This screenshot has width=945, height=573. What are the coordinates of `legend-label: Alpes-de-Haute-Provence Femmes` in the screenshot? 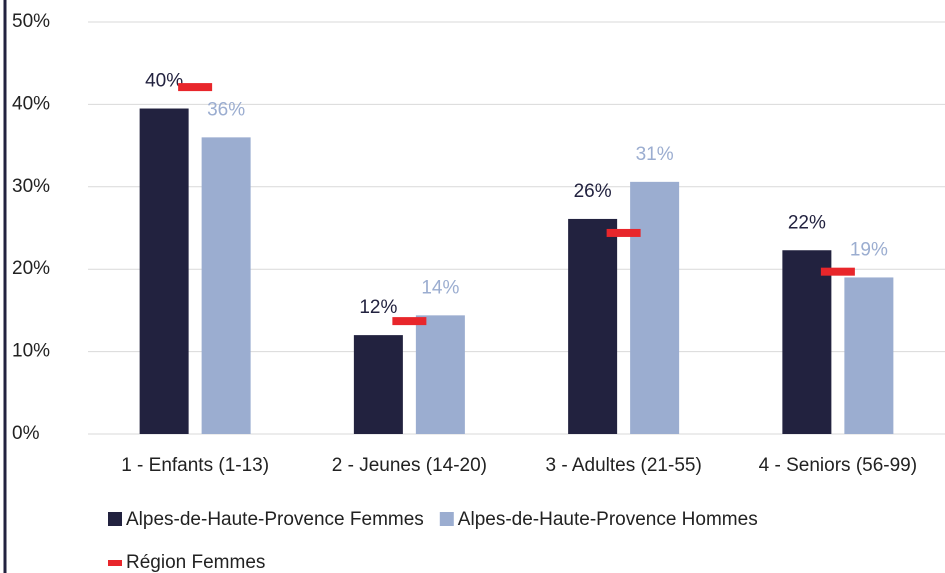 It's located at (275, 519).